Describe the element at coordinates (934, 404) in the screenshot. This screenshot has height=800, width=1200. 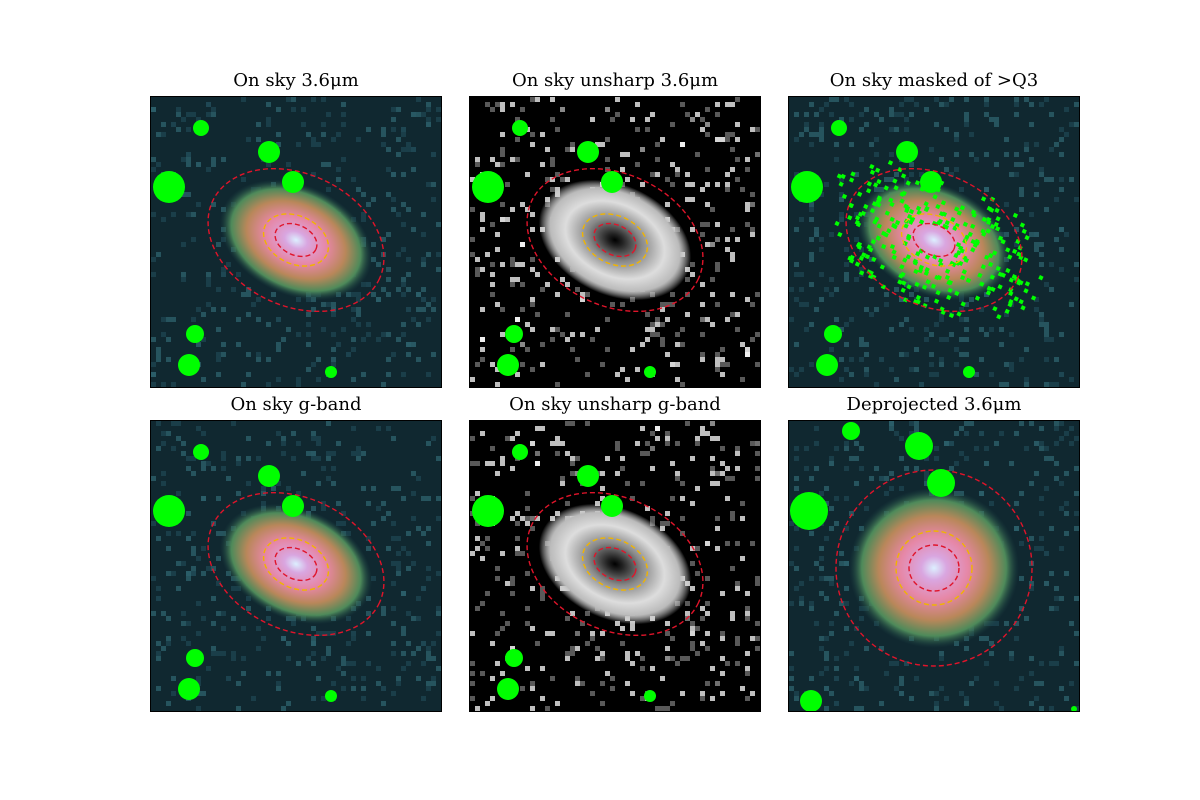
I see `panel-title-6: Deprojected 3.6μm` at that location.